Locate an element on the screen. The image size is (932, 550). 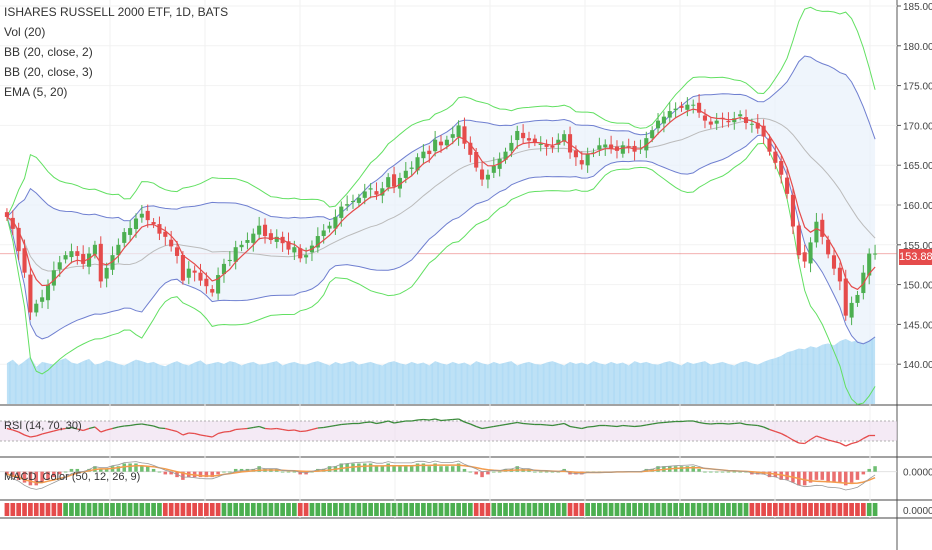
y-tick-label: 165.00 is located at coordinates (917, 166).